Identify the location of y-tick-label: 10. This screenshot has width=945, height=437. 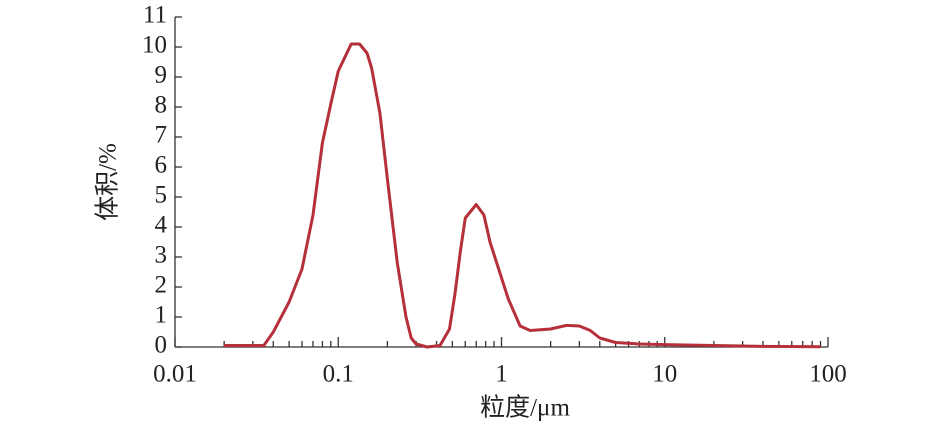
(154, 45).